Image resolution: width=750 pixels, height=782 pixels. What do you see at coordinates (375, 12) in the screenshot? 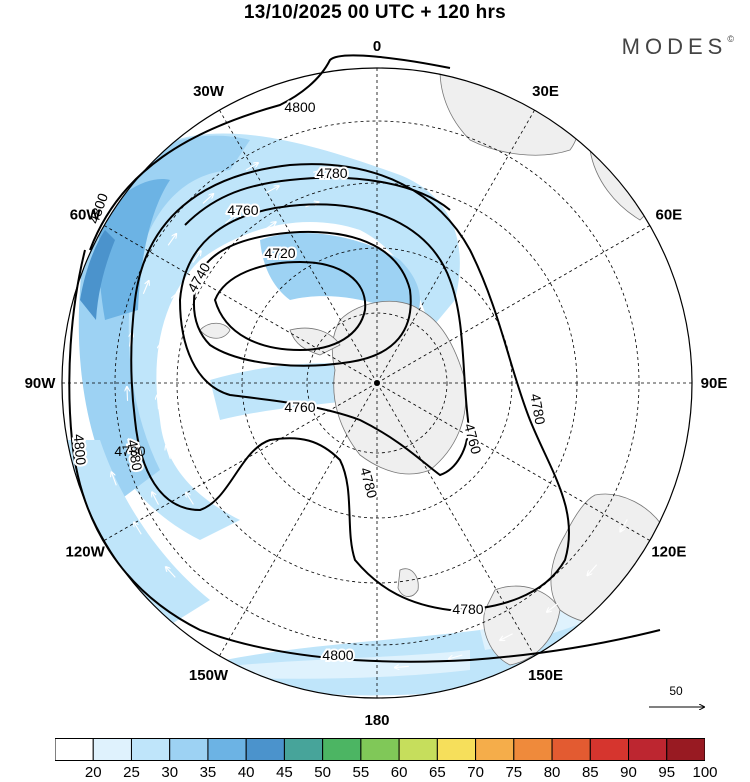
I see `map-title: 13/10/2025 00 UTC + 120 hrs` at bounding box center [375, 12].